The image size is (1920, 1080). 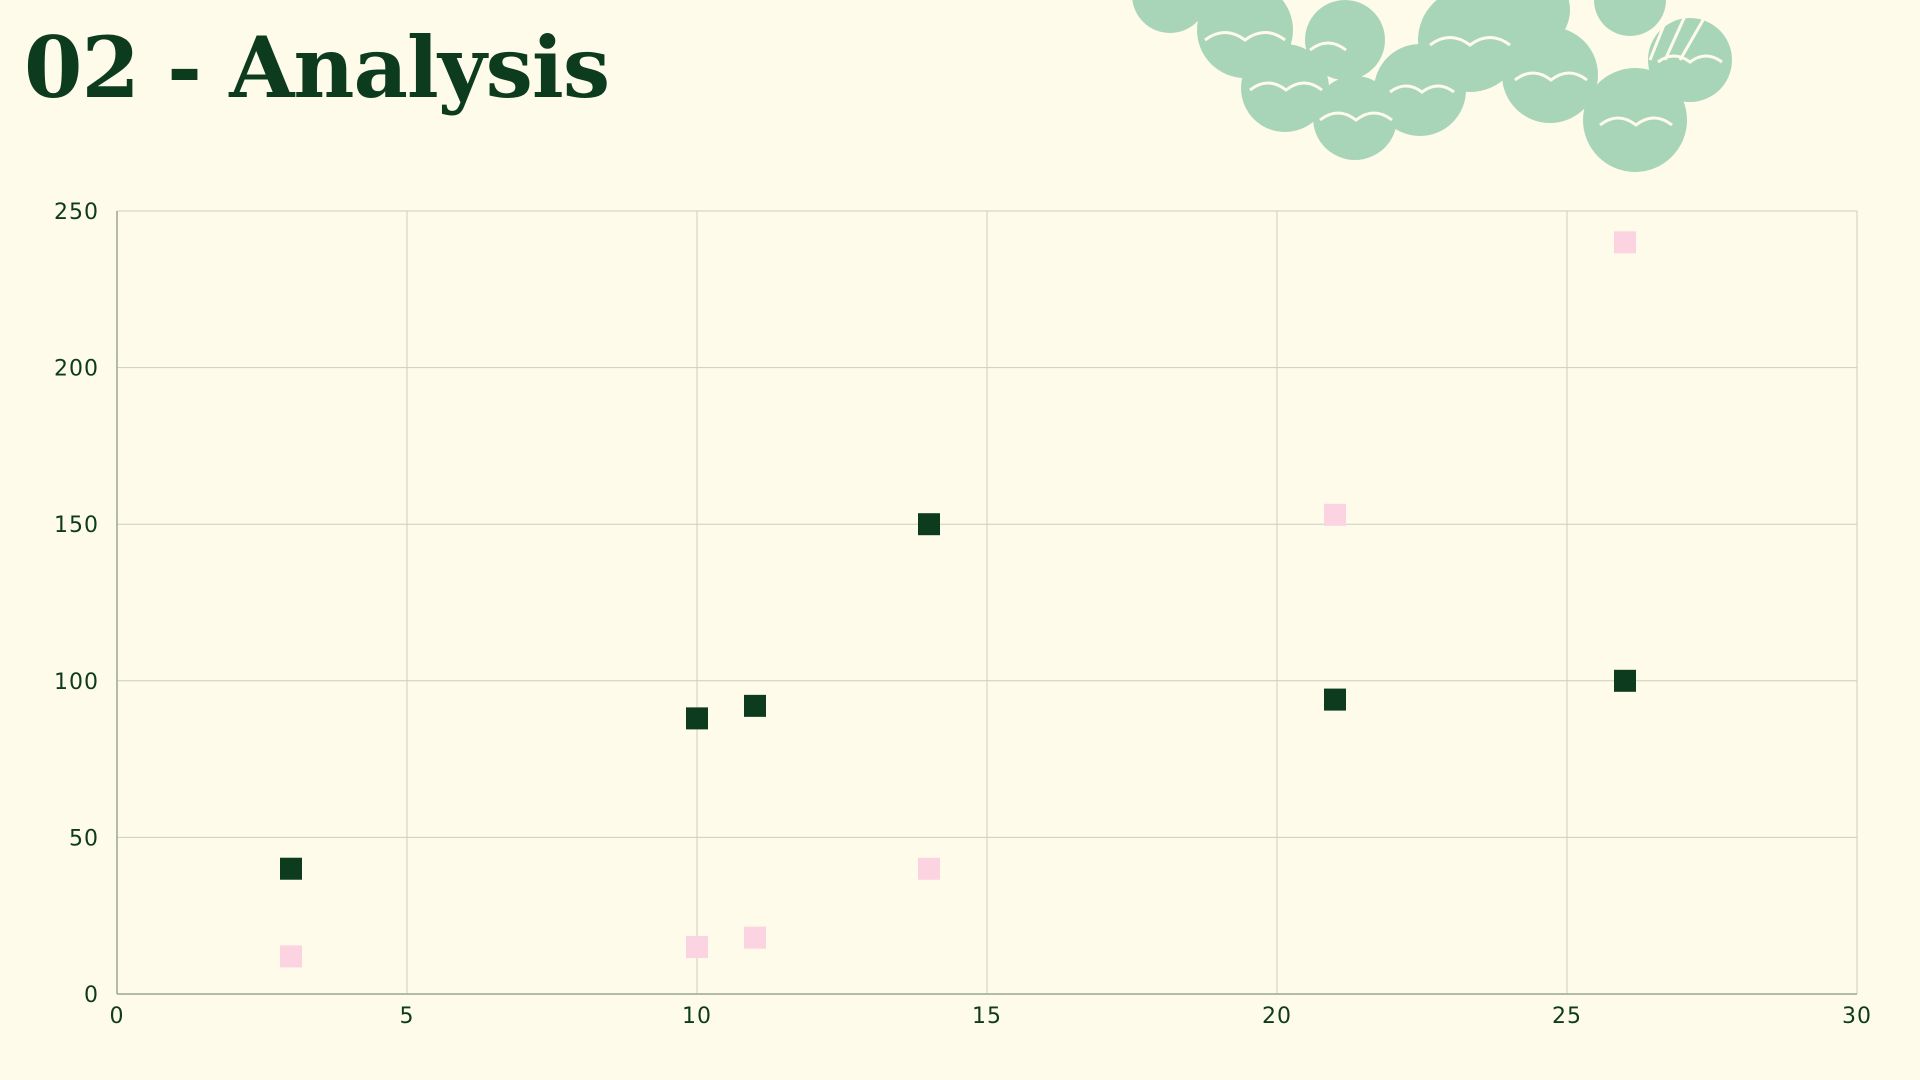 What do you see at coordinates (1463, 65) in the screenshot?
I see `cabbage-leaf-veins` at bounding box center [1463, 65].